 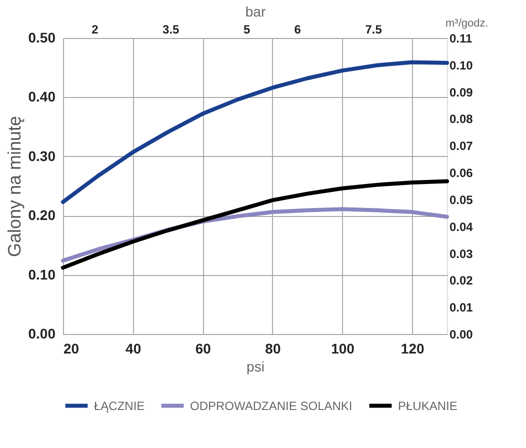 What do you see at coordinates (14, 187) in the screenshot?
I see `y-axis-title: Galony na minutę` at bounding box center [14, 187].